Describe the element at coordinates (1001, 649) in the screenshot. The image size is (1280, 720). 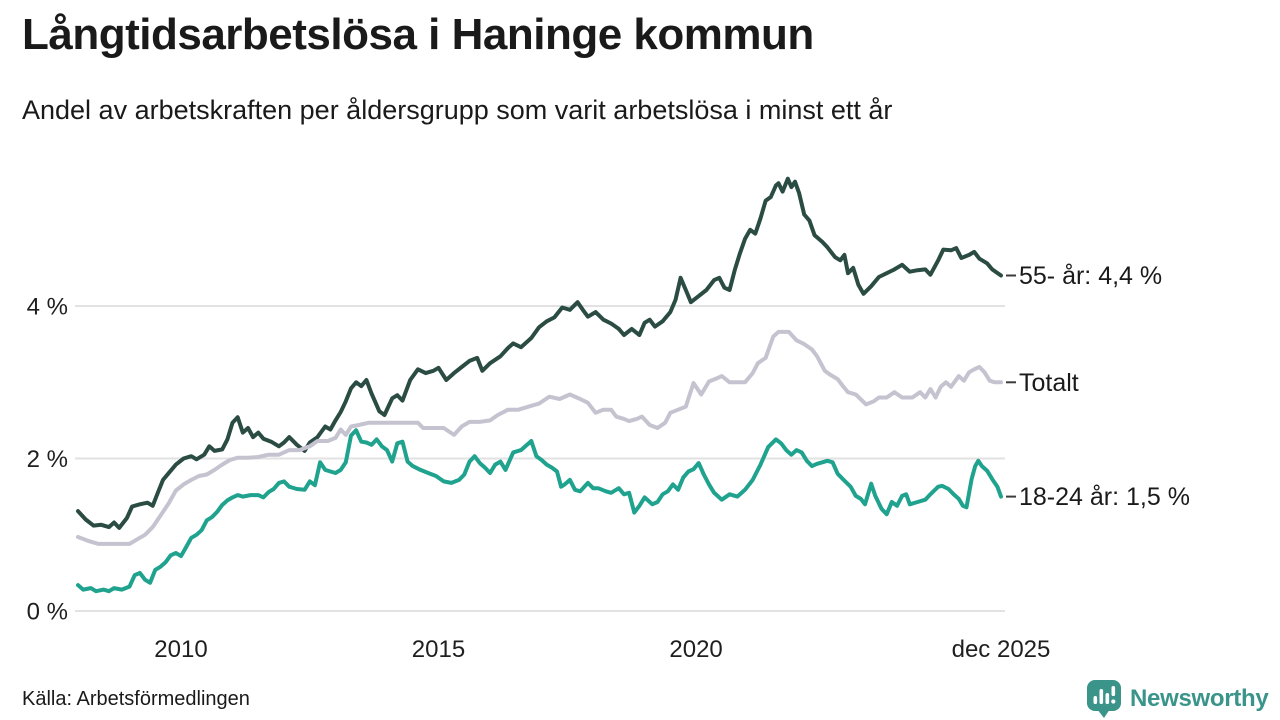
I see `x-tick-label: dec 2025` at that location.